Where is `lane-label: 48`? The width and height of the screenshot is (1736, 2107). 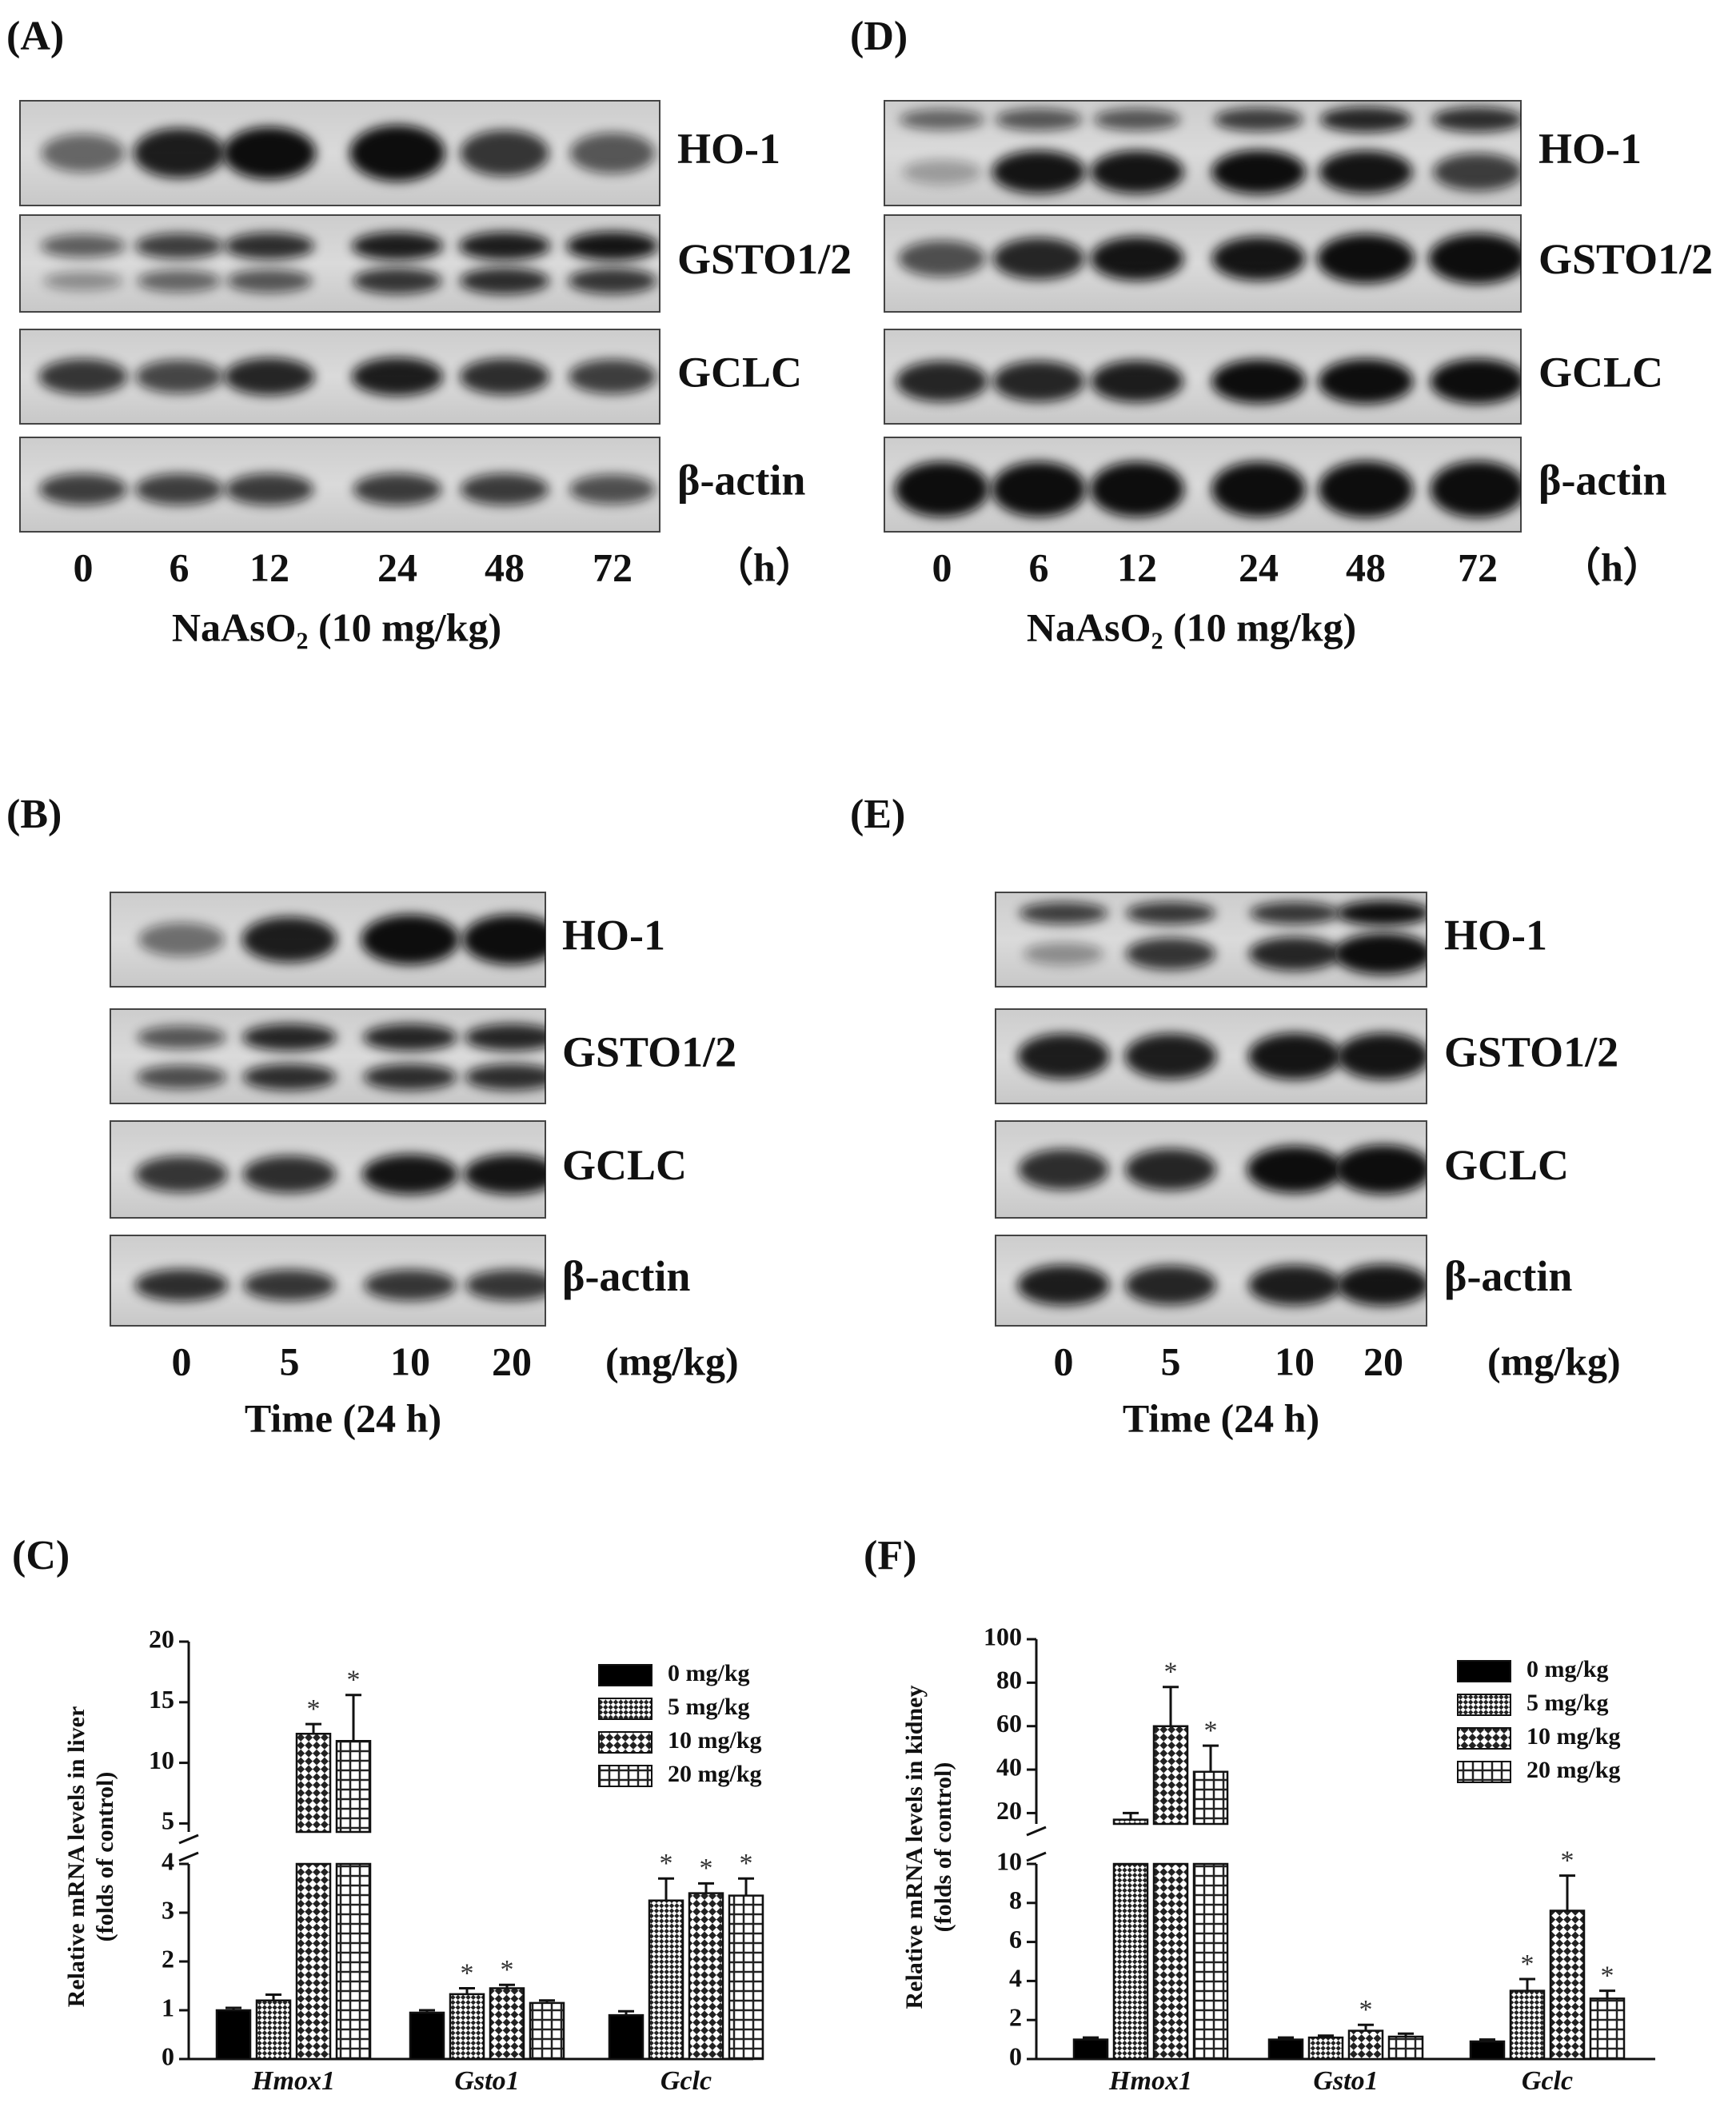
lane-label: 48 is located at coordinates (505, 567).